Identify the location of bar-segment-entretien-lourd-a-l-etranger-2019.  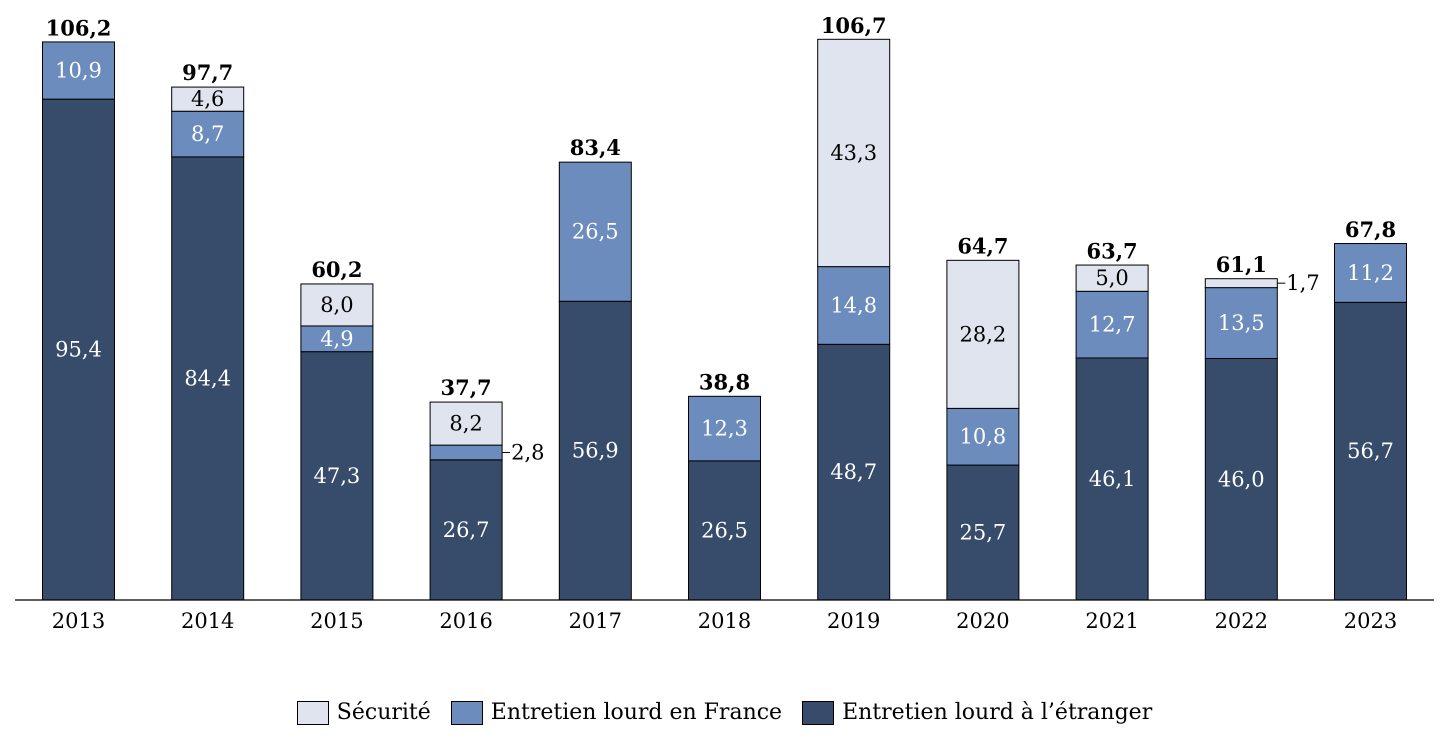
(854, 472).